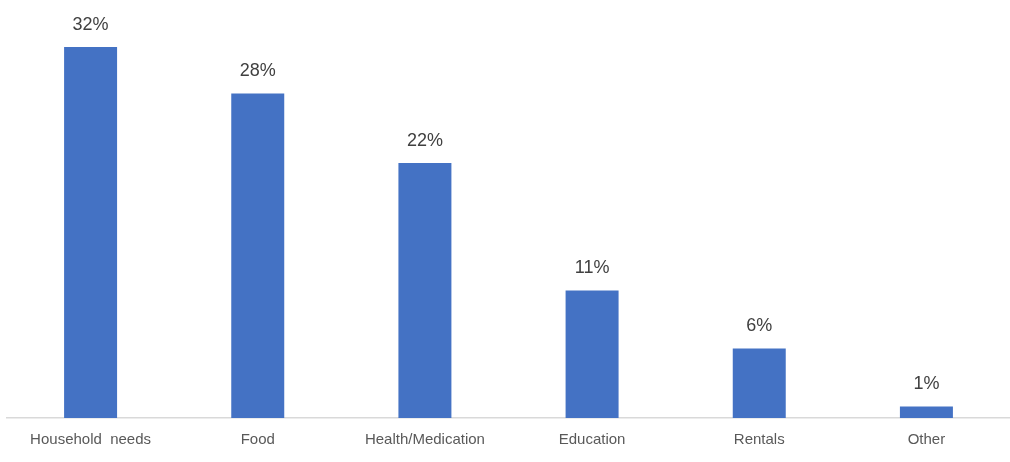 This screenshot has width=1010, height=462. I want to click on x-tick-label: Household needs, so click(91, 439).